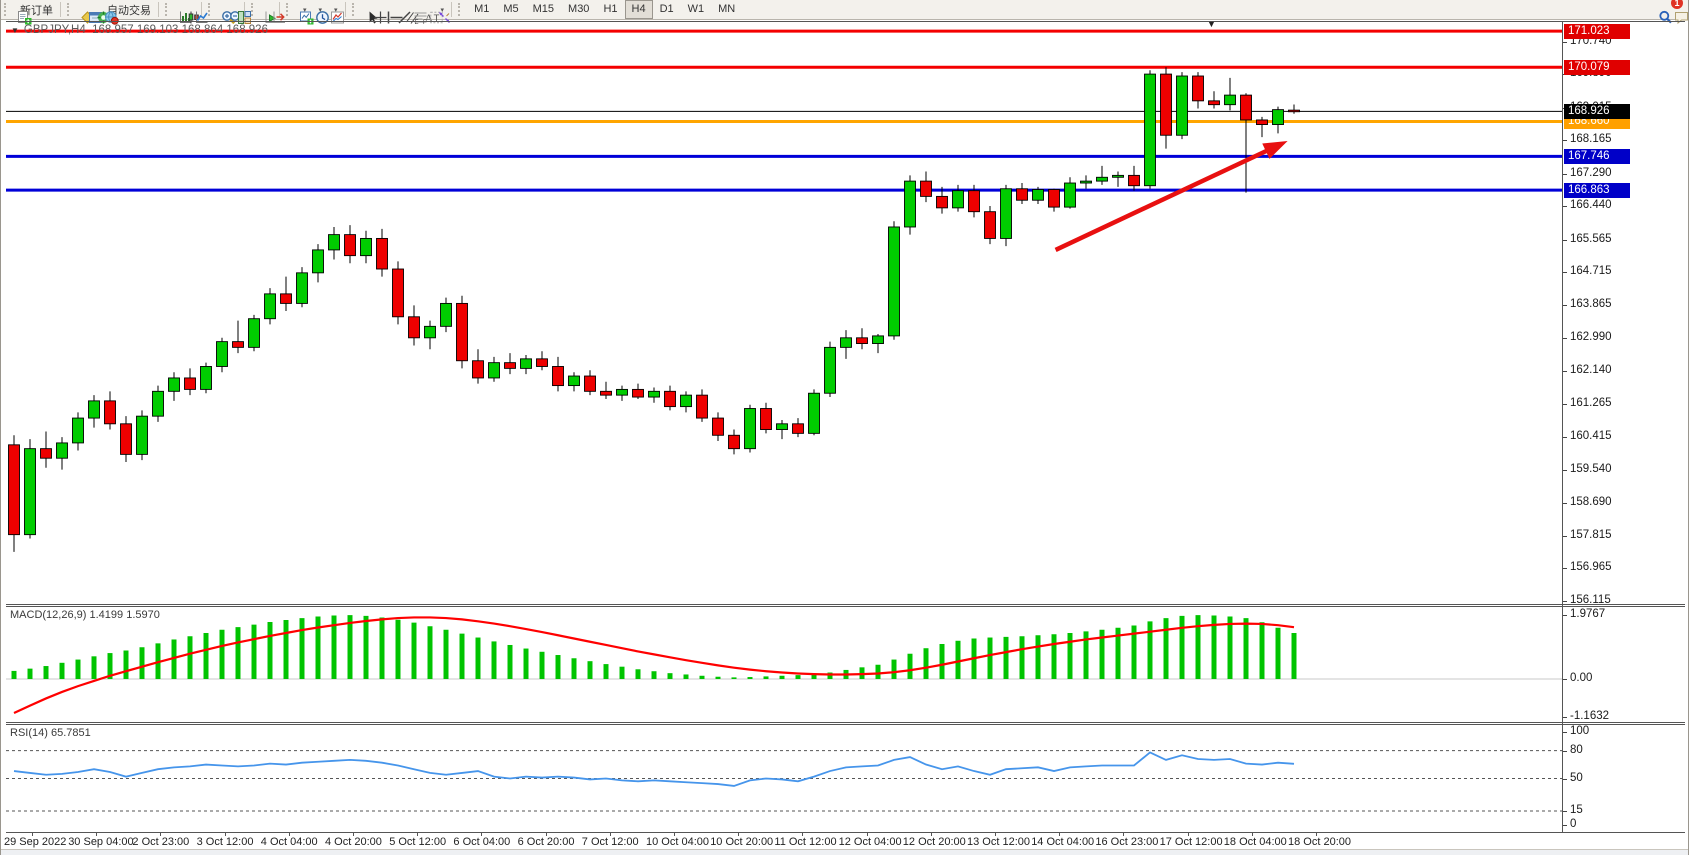  I want to click on macd-canvas, so click(784, 664).